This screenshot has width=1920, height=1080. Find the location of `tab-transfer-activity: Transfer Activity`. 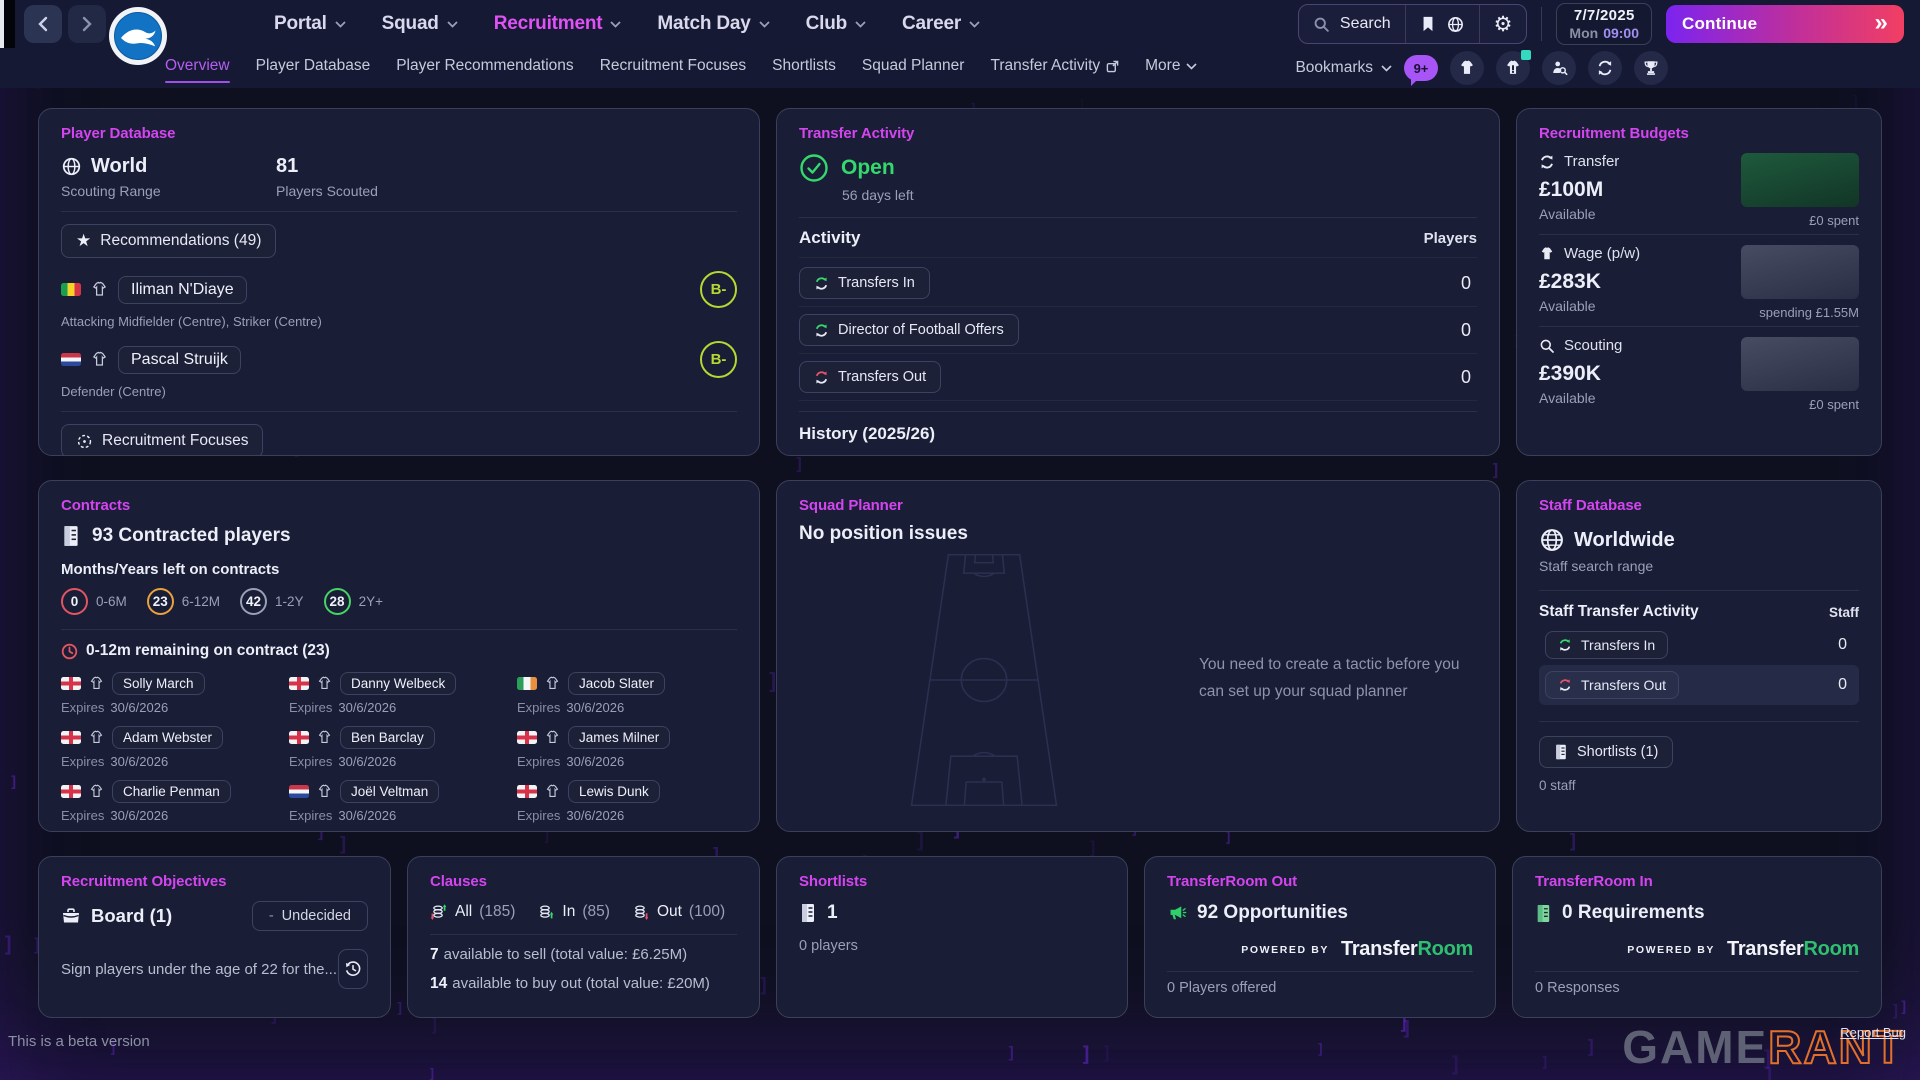

tab-transfer-activity: Transfer Activity is located at coordinates (1054, 68).